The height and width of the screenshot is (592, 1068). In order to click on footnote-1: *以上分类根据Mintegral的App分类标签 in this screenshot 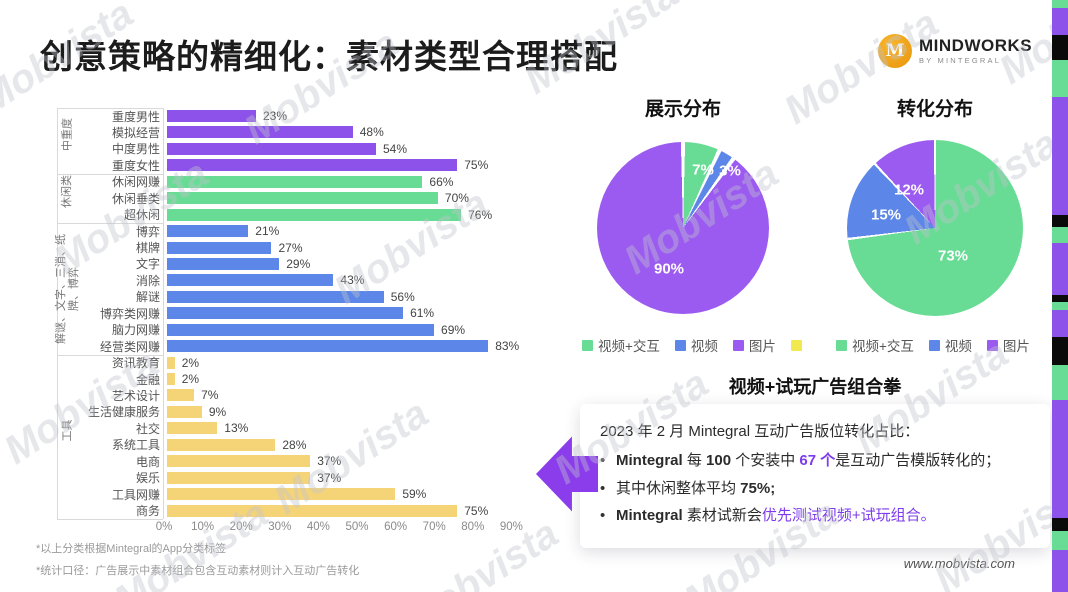, I will do `click(131, 549)`.